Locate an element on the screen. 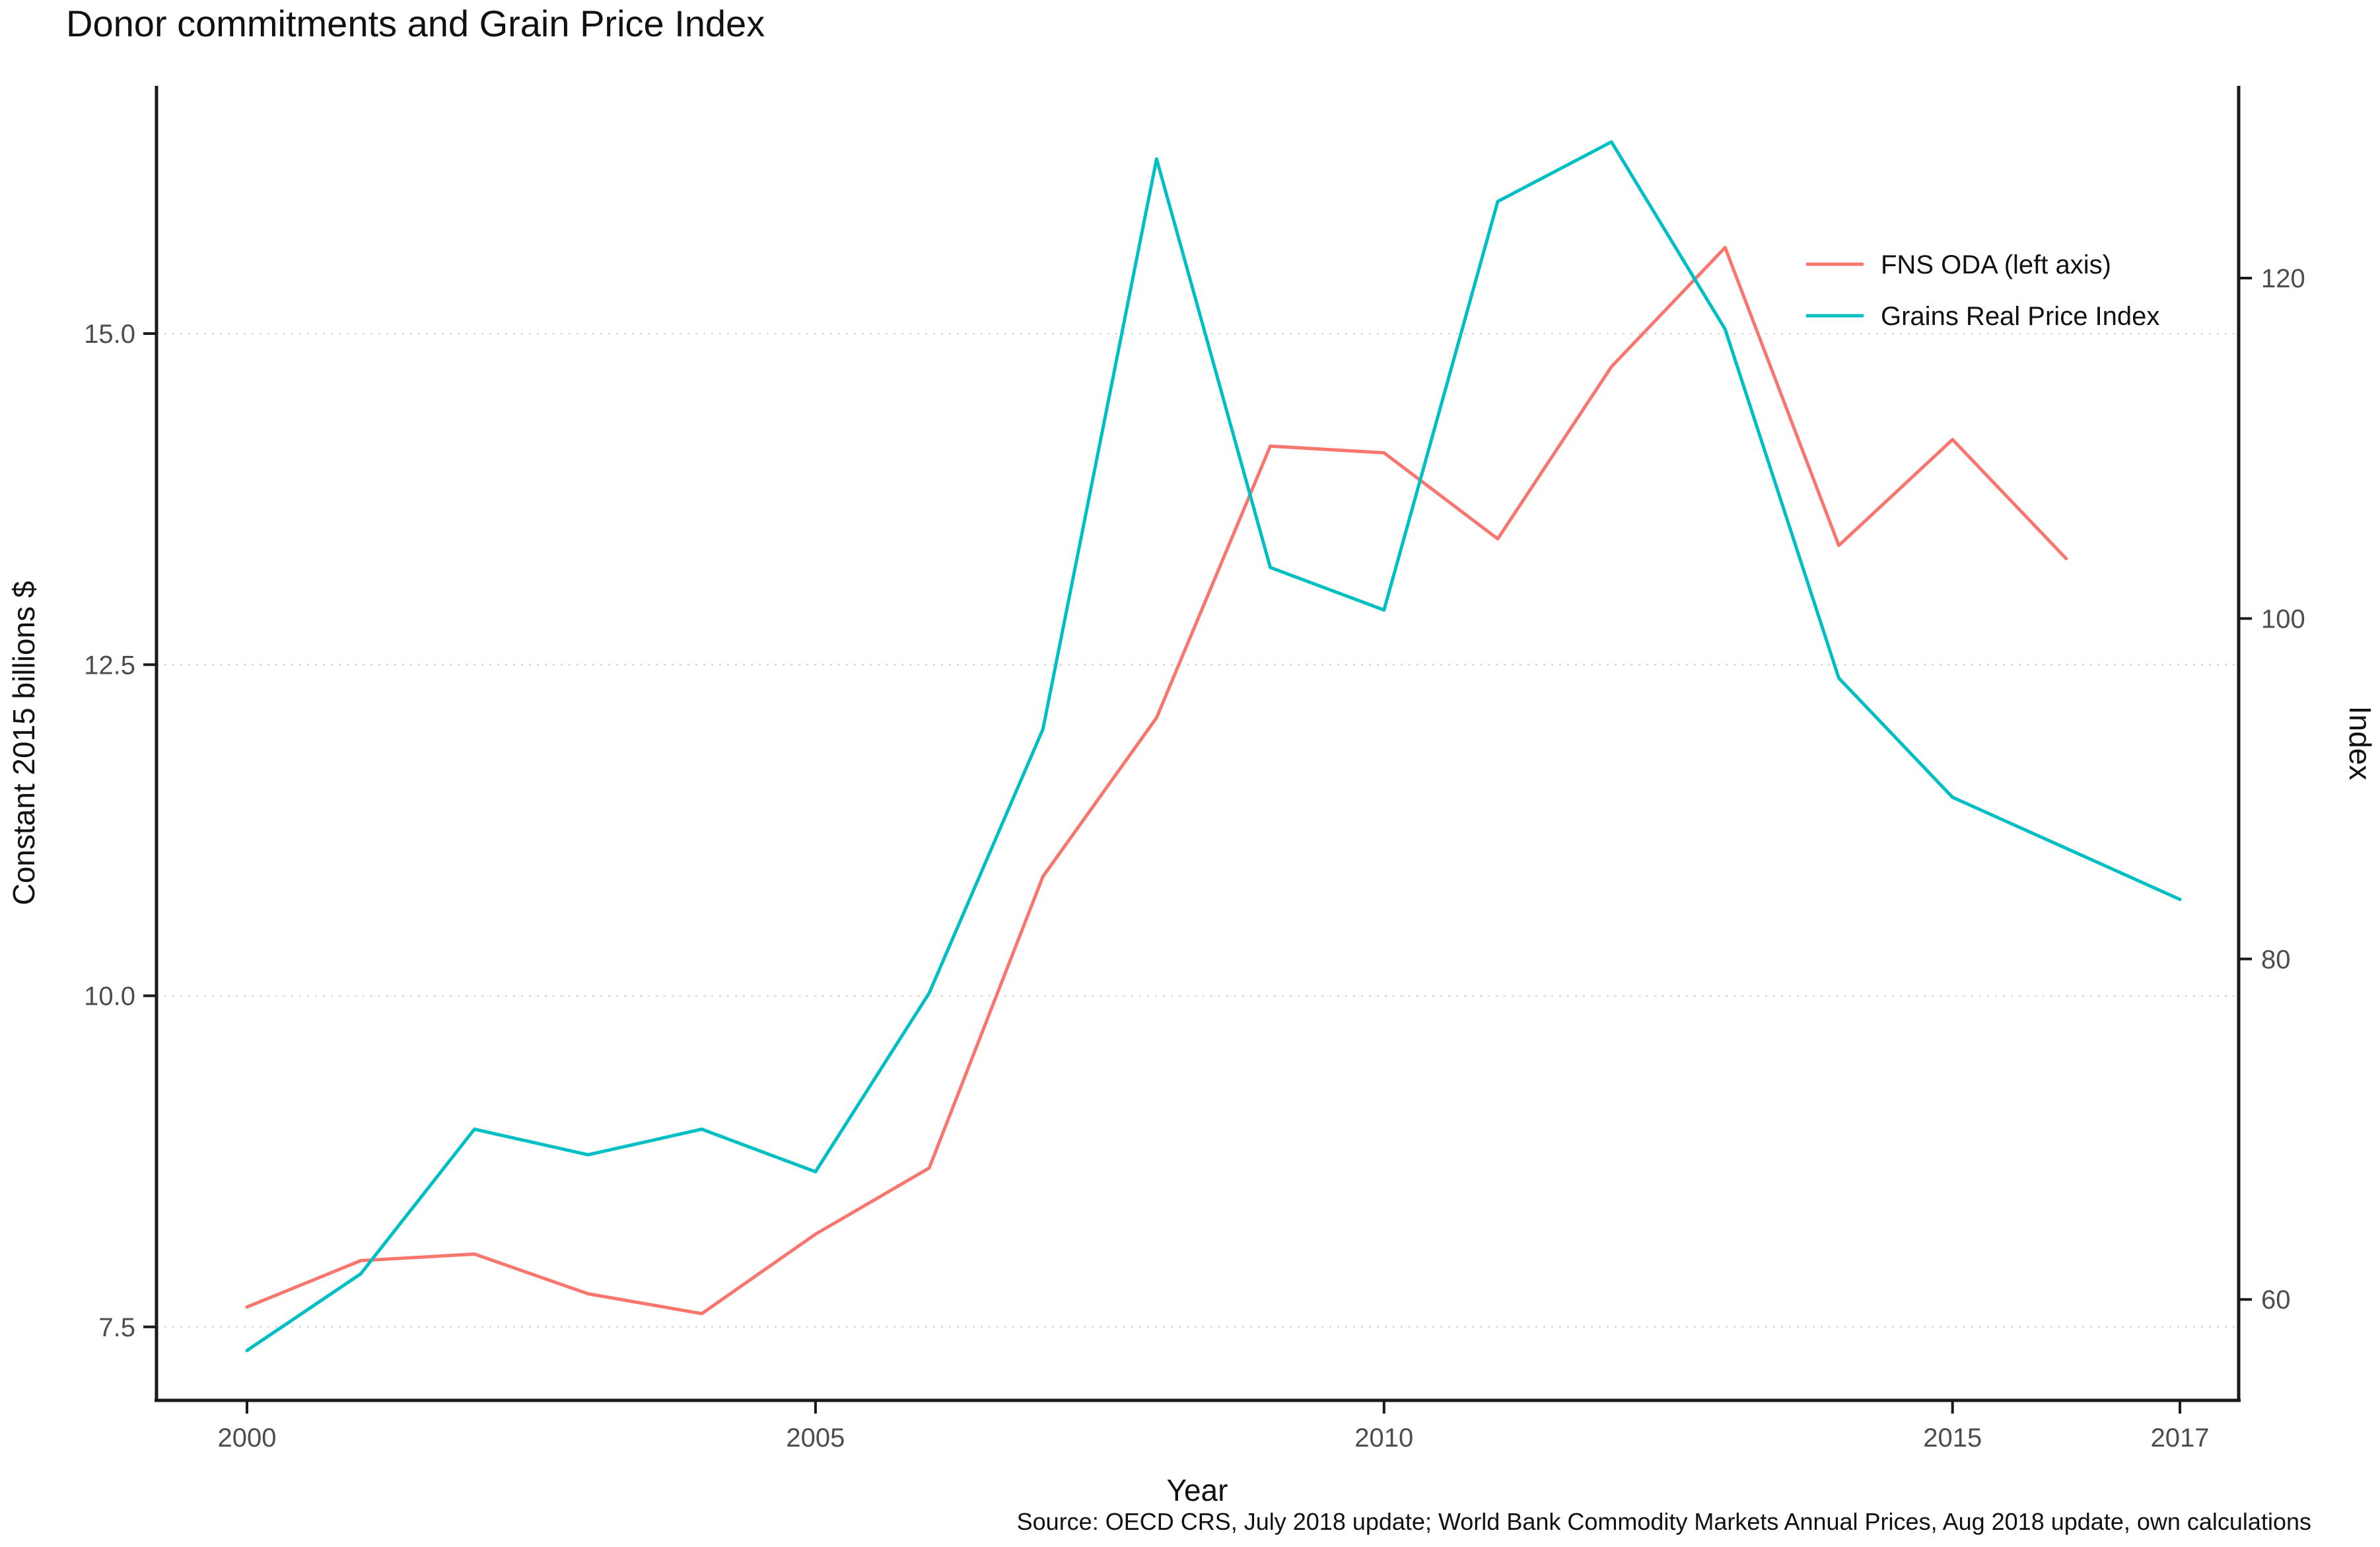  y-right-tick-label: 60 is located at coordinates (2276, 1299).